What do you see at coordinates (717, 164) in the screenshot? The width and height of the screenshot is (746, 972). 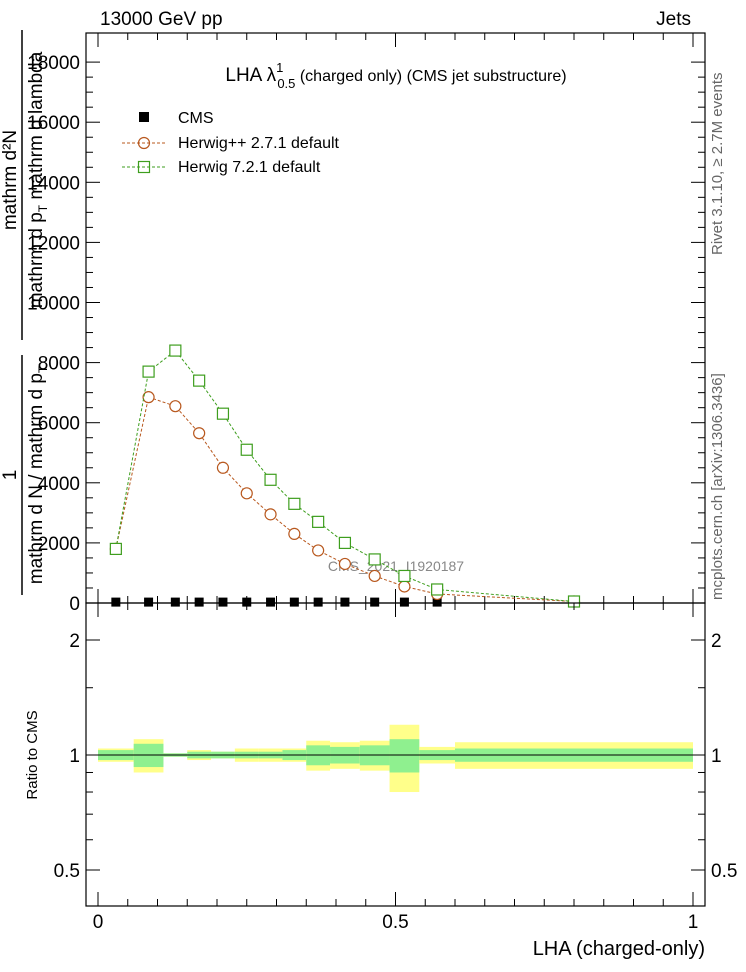 I see `rivet-label: Rivet 3.1.10, ≥ 2.7M events` at bounding box center [717, 164].